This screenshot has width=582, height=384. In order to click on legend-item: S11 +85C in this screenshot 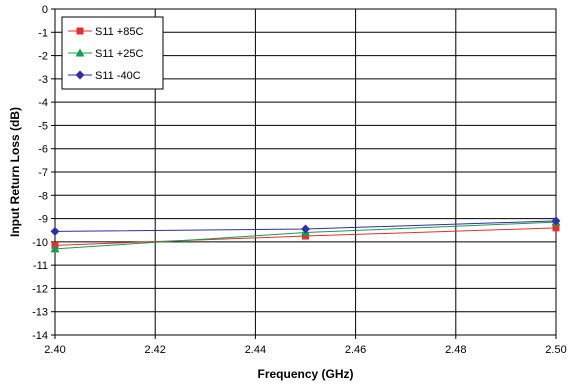, I will do `click(105, 32)`.